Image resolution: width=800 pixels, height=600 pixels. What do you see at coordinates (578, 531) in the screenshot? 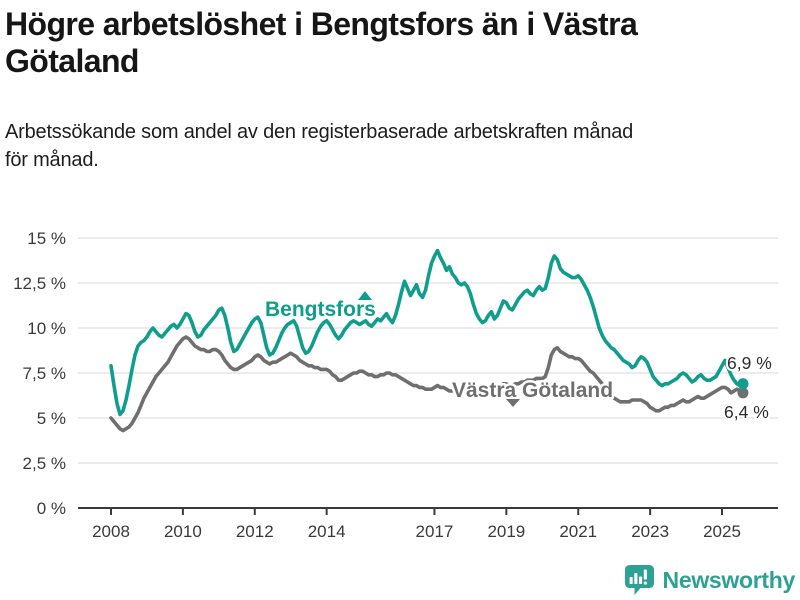
I see `x-axis-label: 2021` at bounding box center [578, 531].